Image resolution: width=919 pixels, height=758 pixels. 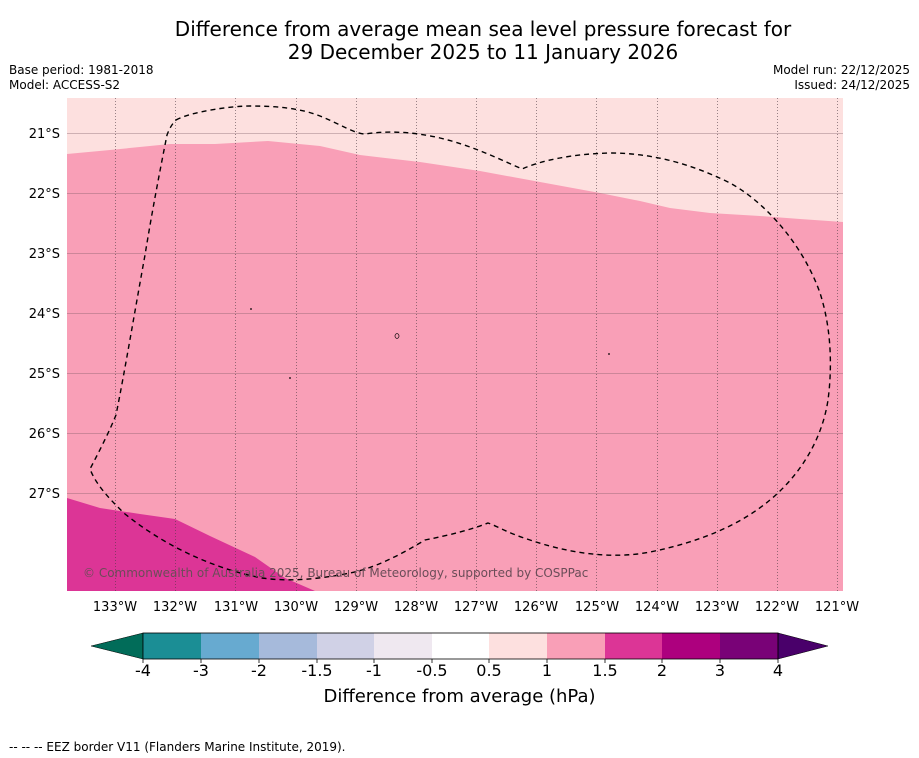 I want to click on lon-label: 127°W, so click(x=476, y=607).